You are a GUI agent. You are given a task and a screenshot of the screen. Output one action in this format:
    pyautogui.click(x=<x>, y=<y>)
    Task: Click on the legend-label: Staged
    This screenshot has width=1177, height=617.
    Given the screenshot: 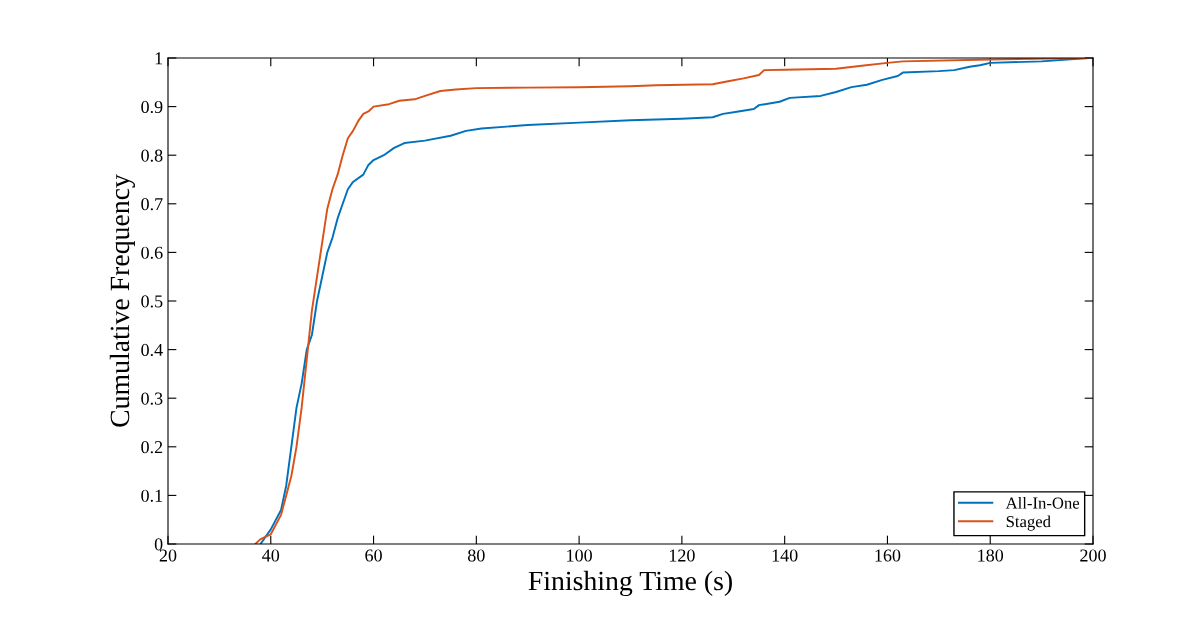 What is the action you would take?
    pyautogui.click(x=1028, y=523)
    